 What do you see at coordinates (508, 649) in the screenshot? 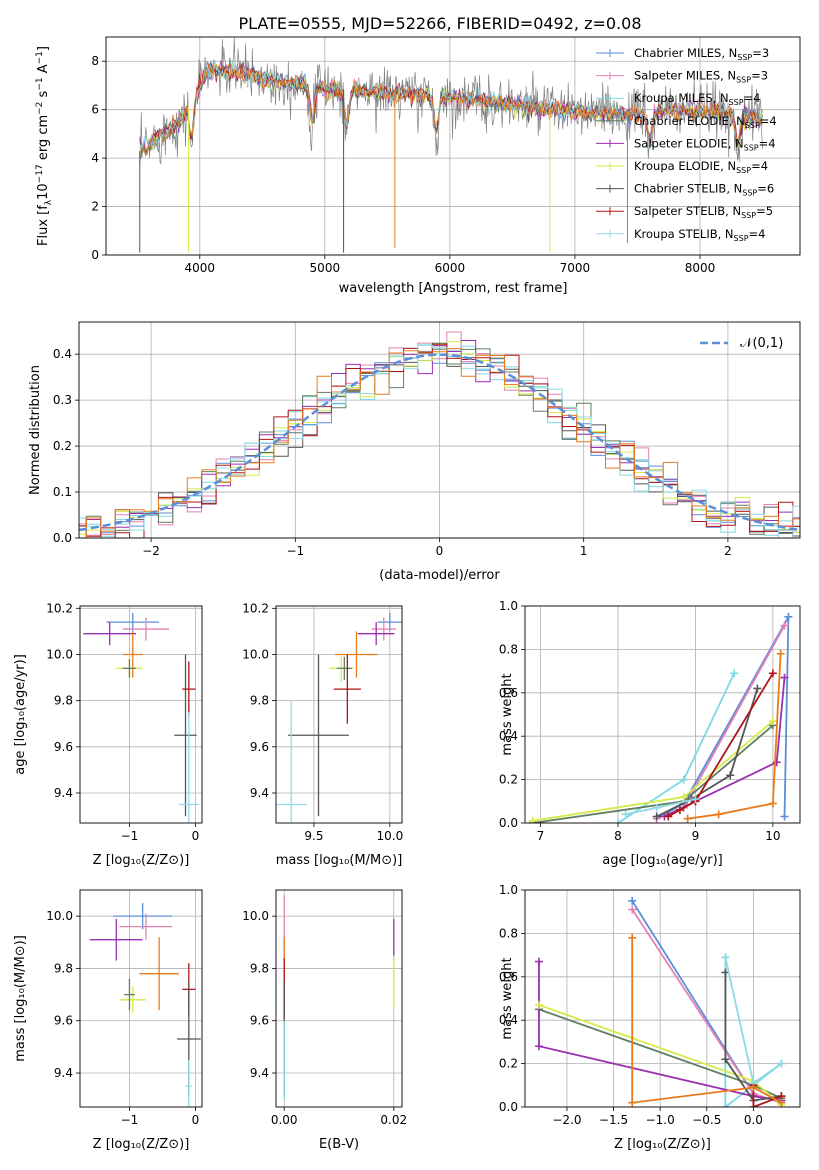
I see `age-weight-ytick-label: 0.8` at bounding box center [508, 649].